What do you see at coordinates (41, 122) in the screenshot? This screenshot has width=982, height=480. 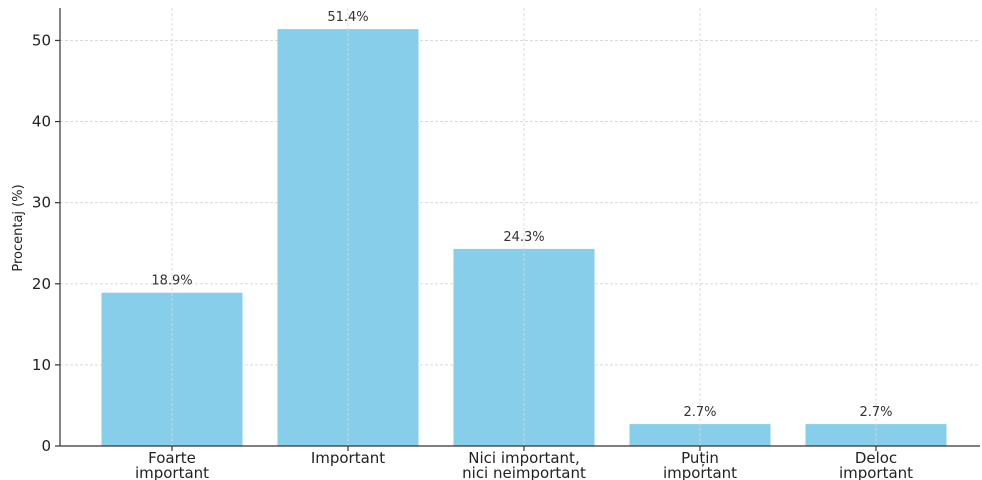 I see `y-tick-label: 40` at bounding box center [41, 122].